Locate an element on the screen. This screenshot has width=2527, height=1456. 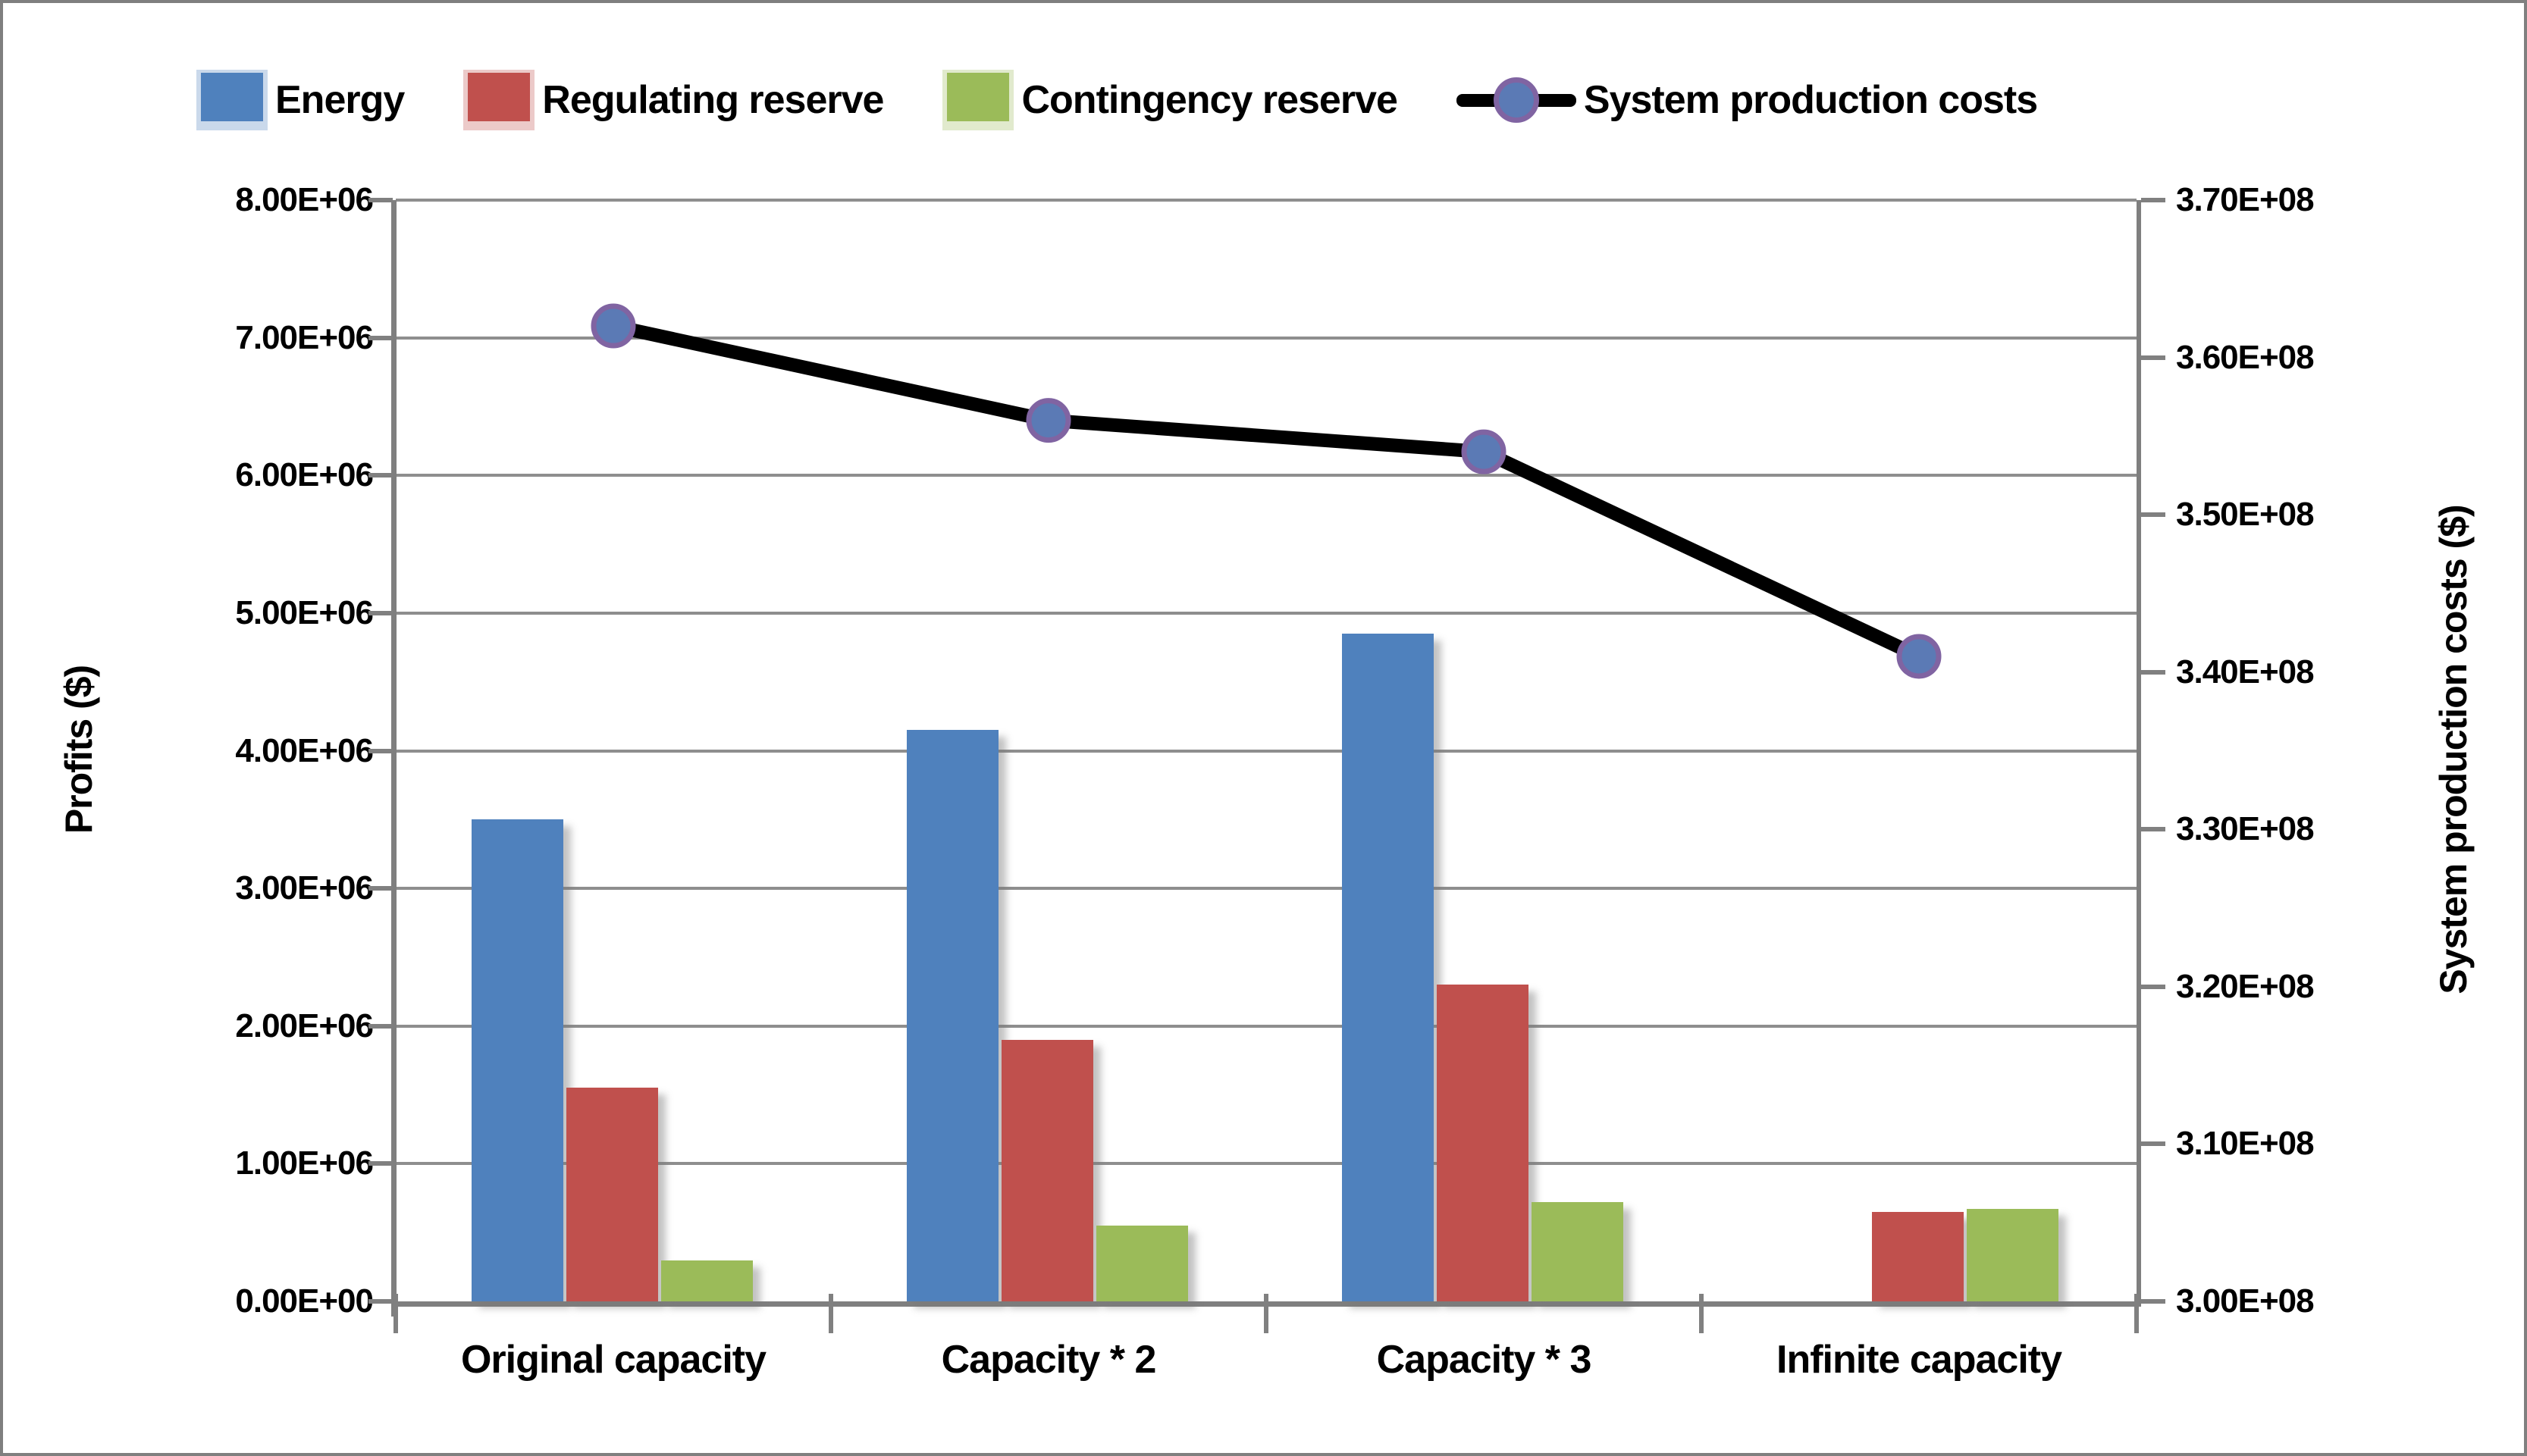
left-axis-tick-label: 4.00E+06 is located at coordinates (304, 750).